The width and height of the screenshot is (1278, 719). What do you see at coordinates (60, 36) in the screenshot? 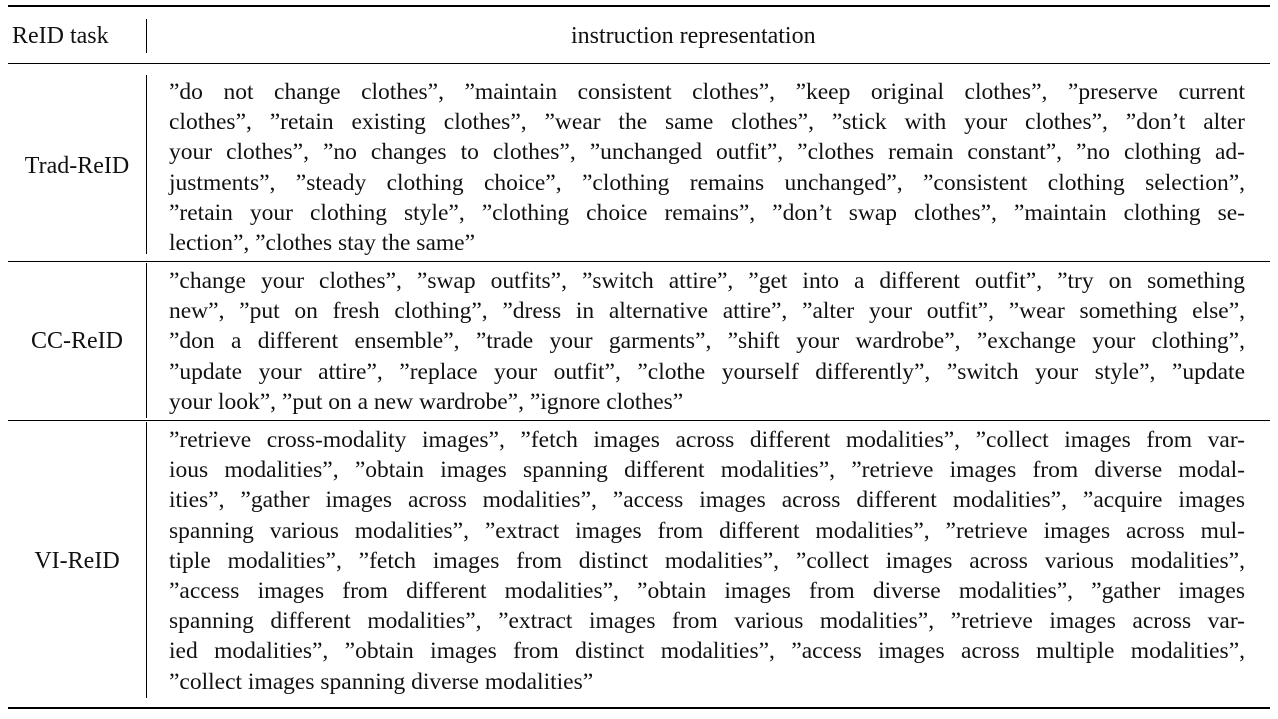
I see `header-reid-task: ReID task` at bounding box center [60, 36].